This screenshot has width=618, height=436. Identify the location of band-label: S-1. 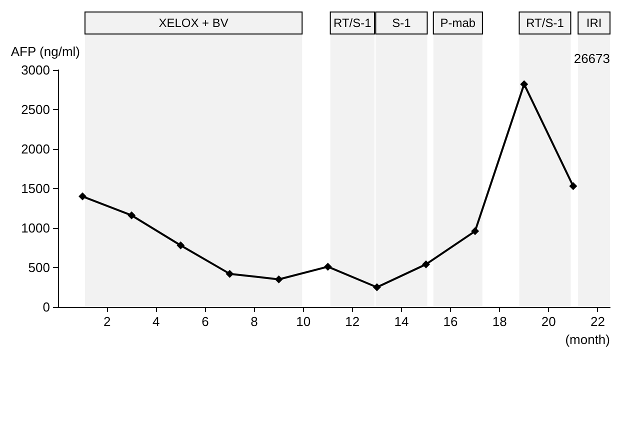
(402, 23).